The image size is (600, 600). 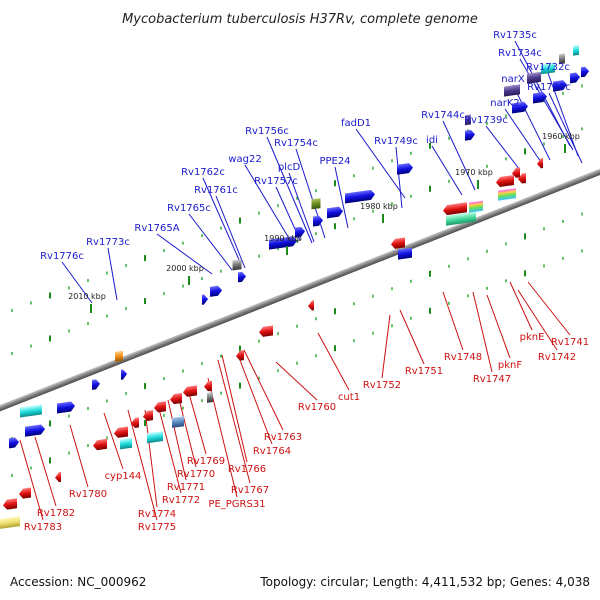 I want to click on red-gene-label: Rv1775, so click(x=157, y=527).